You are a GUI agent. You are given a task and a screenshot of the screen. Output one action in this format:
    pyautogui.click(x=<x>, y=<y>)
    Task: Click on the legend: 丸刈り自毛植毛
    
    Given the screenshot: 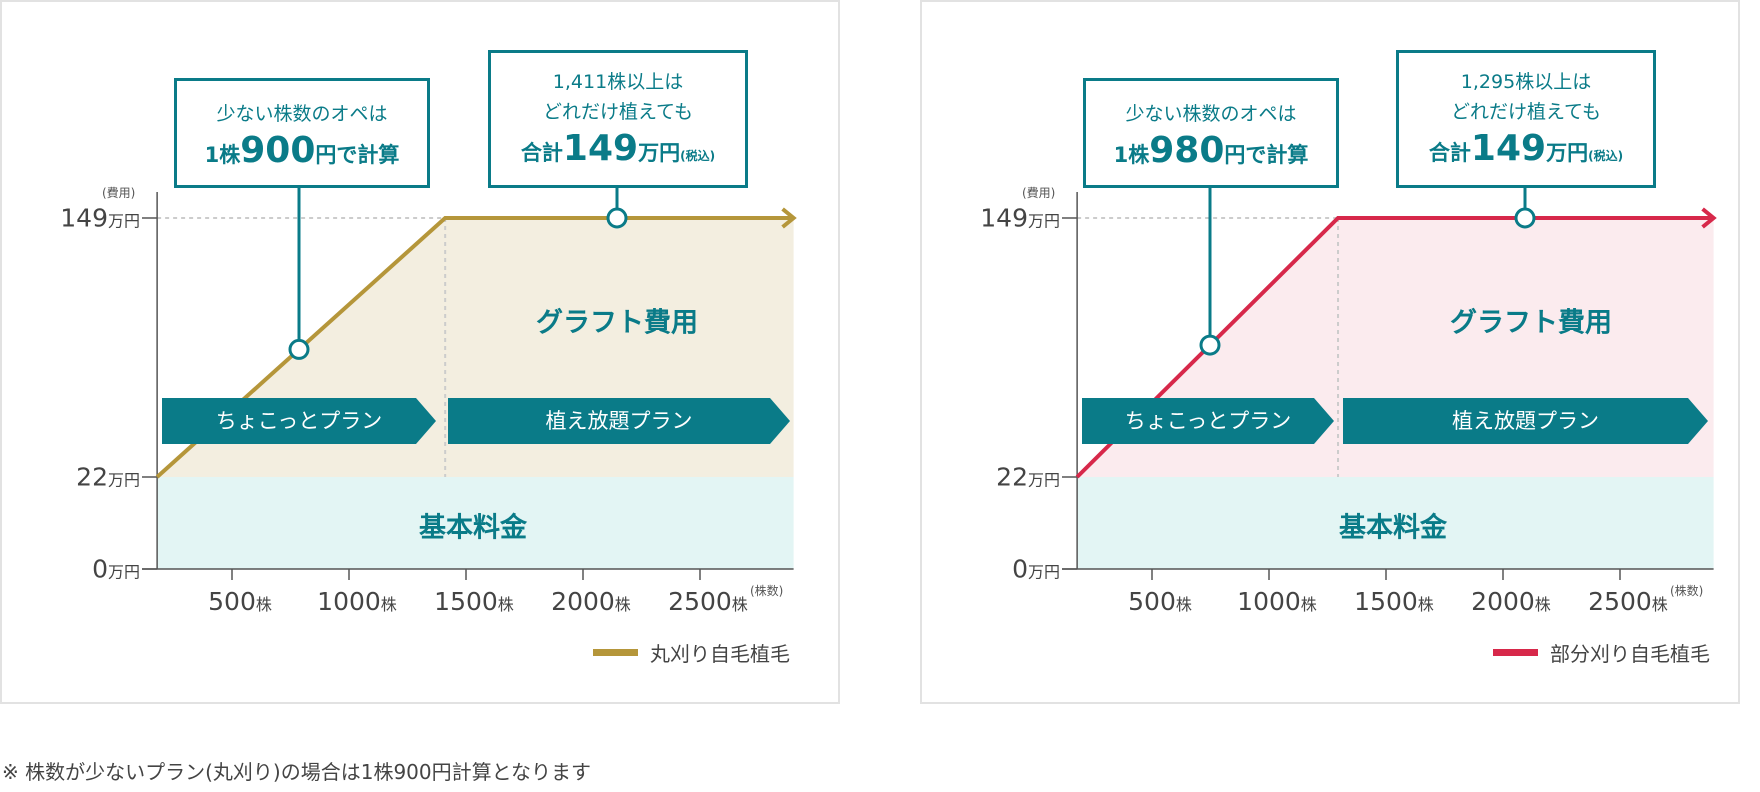 What is the action you would take?
    pyautogui.click(x=691, y=652)
    